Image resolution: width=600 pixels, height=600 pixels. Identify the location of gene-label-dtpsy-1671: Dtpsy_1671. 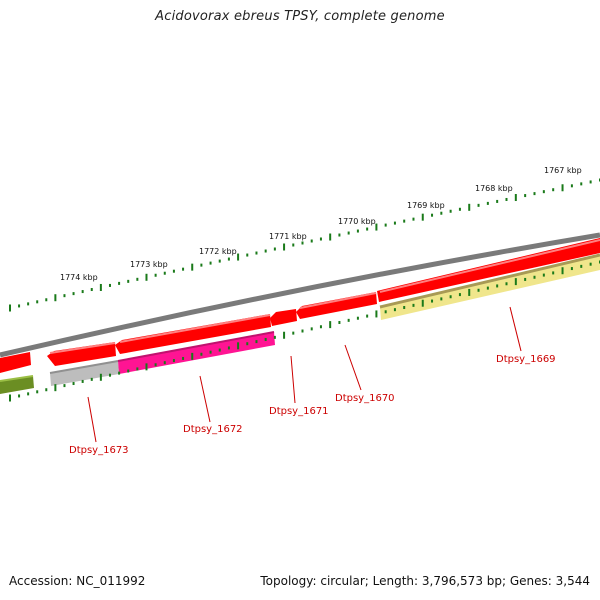
(299, 411).